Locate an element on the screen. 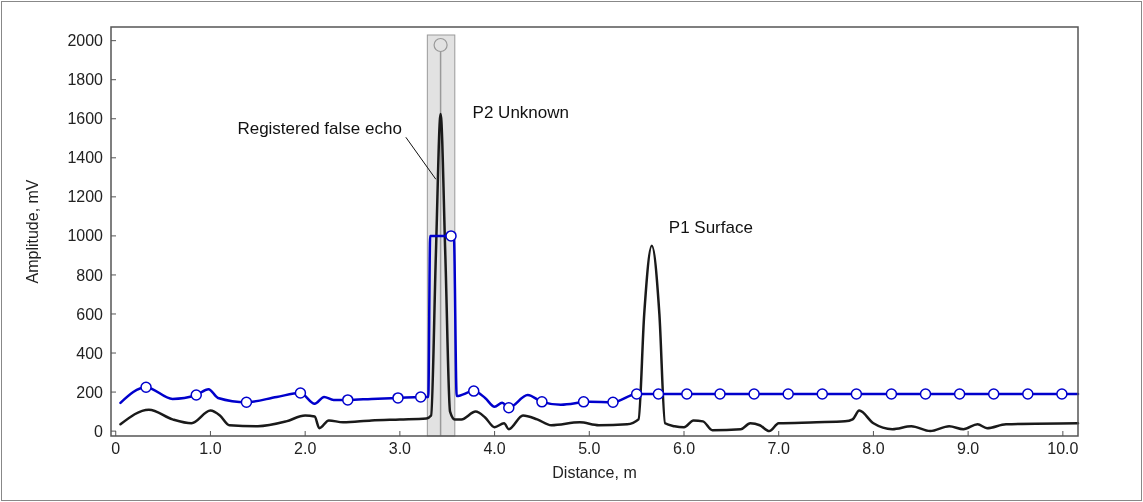 Image resolution: width=1143 pixels, height=502 pixels. x-axis-title: Distance, m is located at coordinates (594, 472).